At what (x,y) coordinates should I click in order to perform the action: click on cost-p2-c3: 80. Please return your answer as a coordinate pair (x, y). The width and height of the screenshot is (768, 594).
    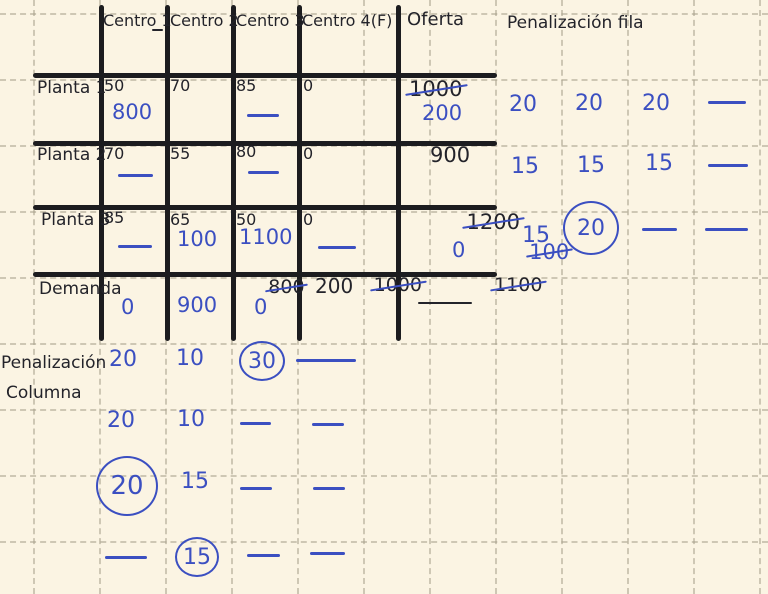
    Looking at the image, I should click on (246, 151).